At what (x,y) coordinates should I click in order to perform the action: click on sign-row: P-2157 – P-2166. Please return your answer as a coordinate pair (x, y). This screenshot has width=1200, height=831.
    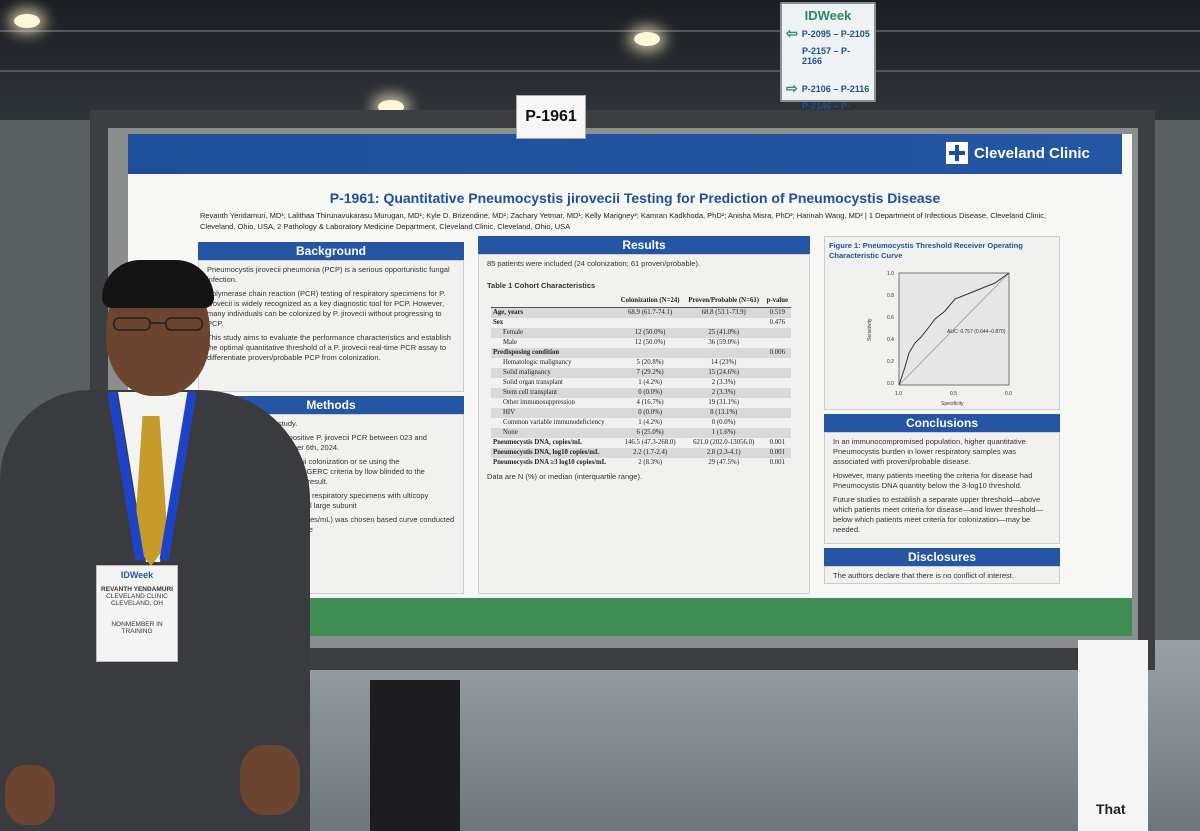
    Looking at the image, I should click on (828, 56).